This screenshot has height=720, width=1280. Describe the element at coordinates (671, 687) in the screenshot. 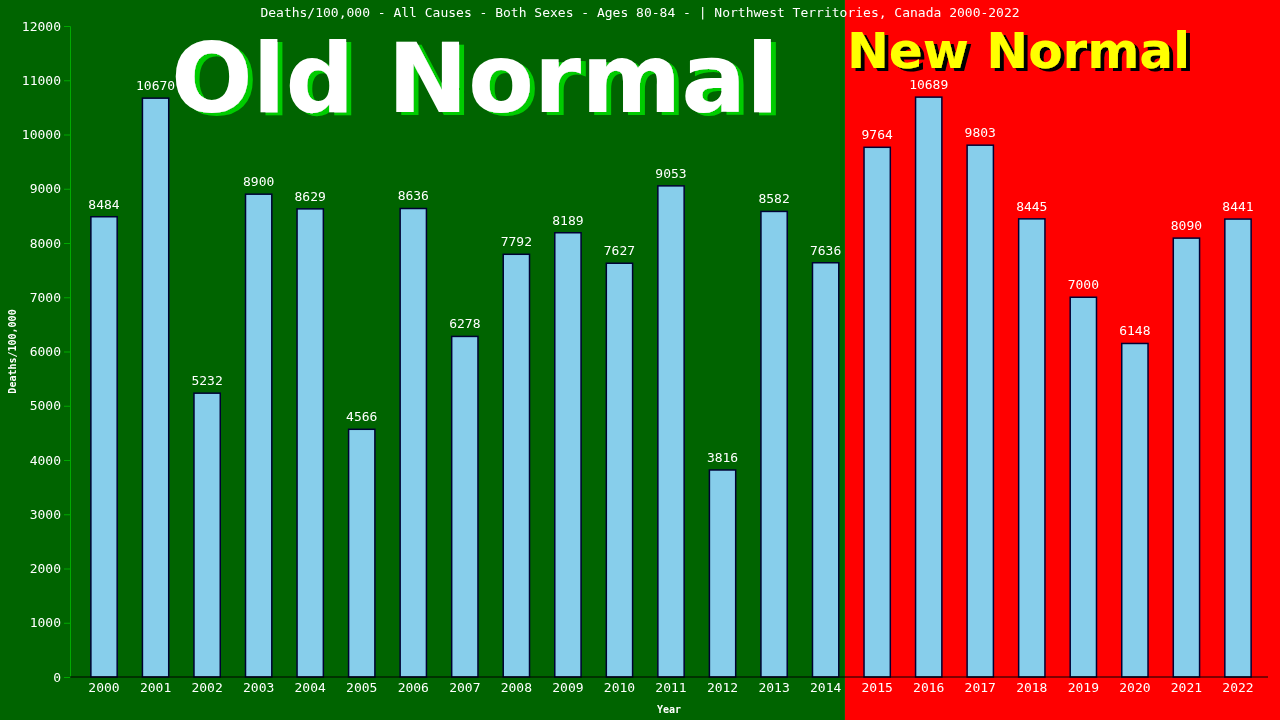

I see `x-tick-label: 2011` at that location.